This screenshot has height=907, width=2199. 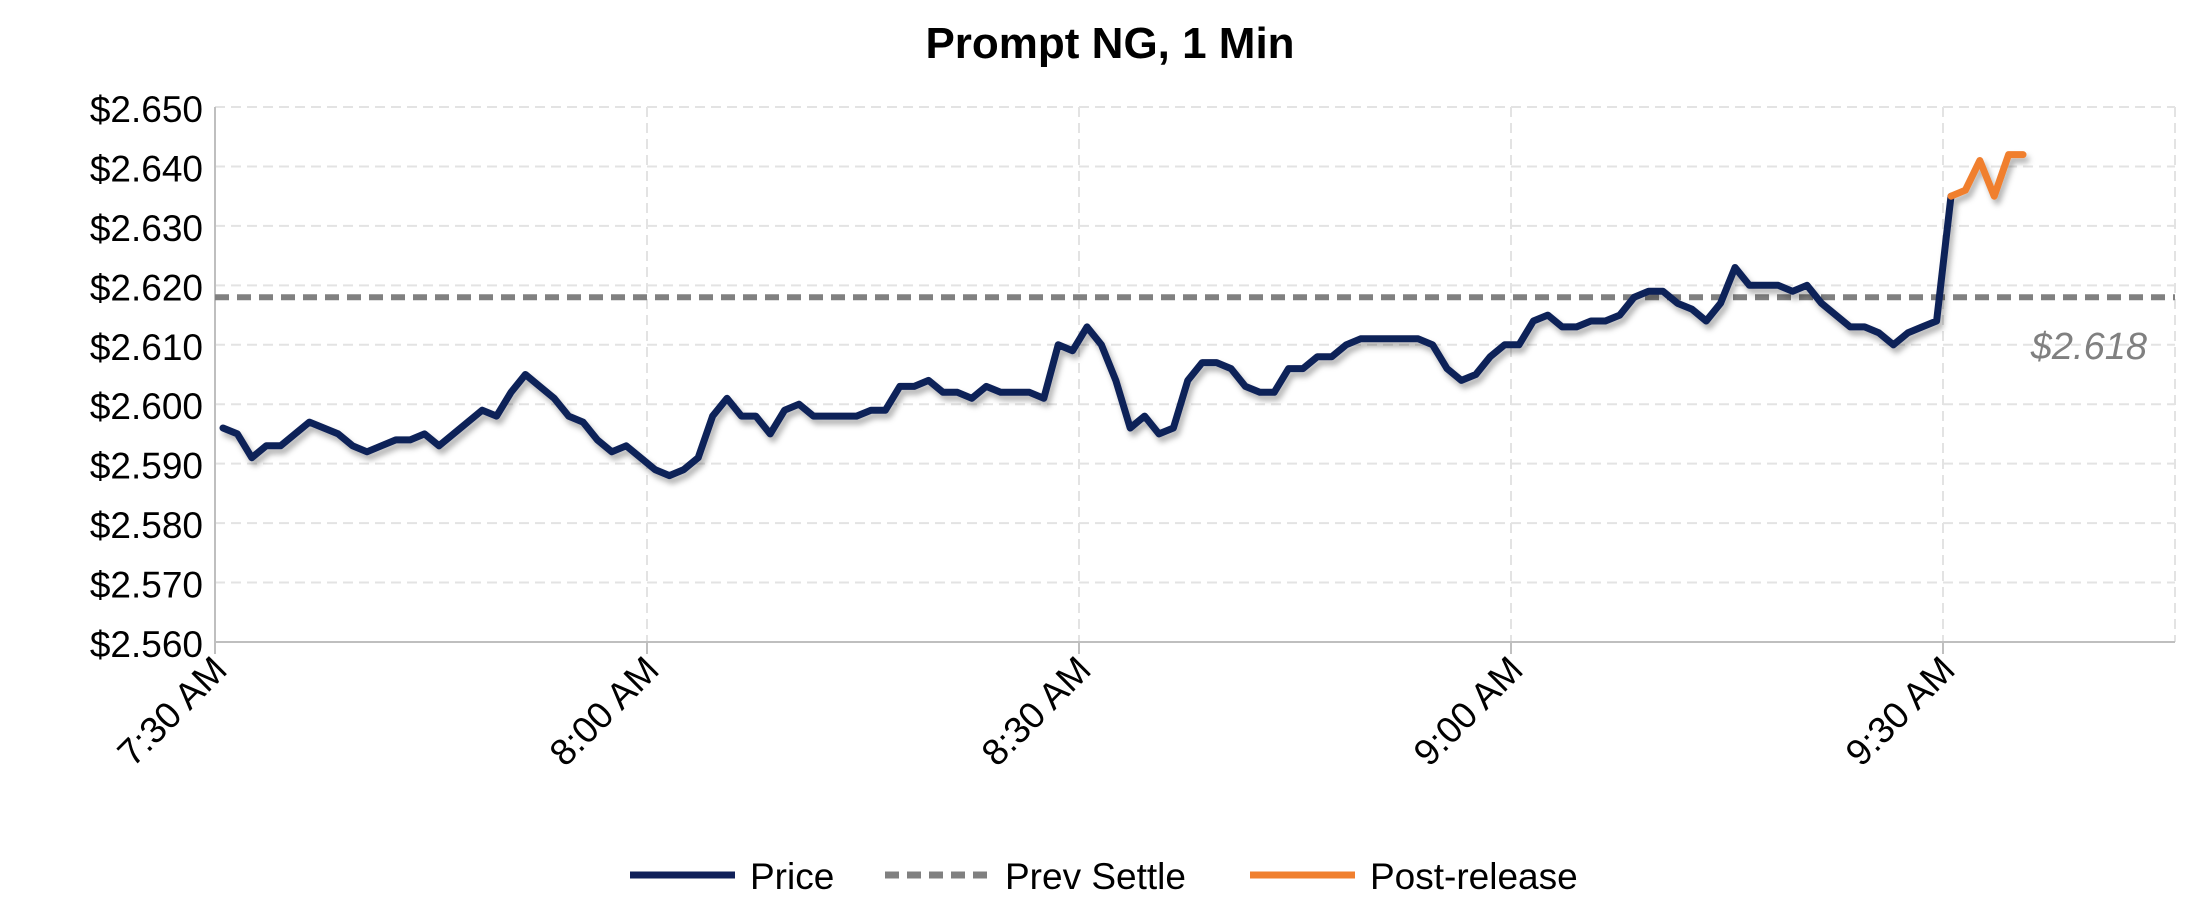 I want to click on y-tick-label: $2.570, so click(x=146, y=585).